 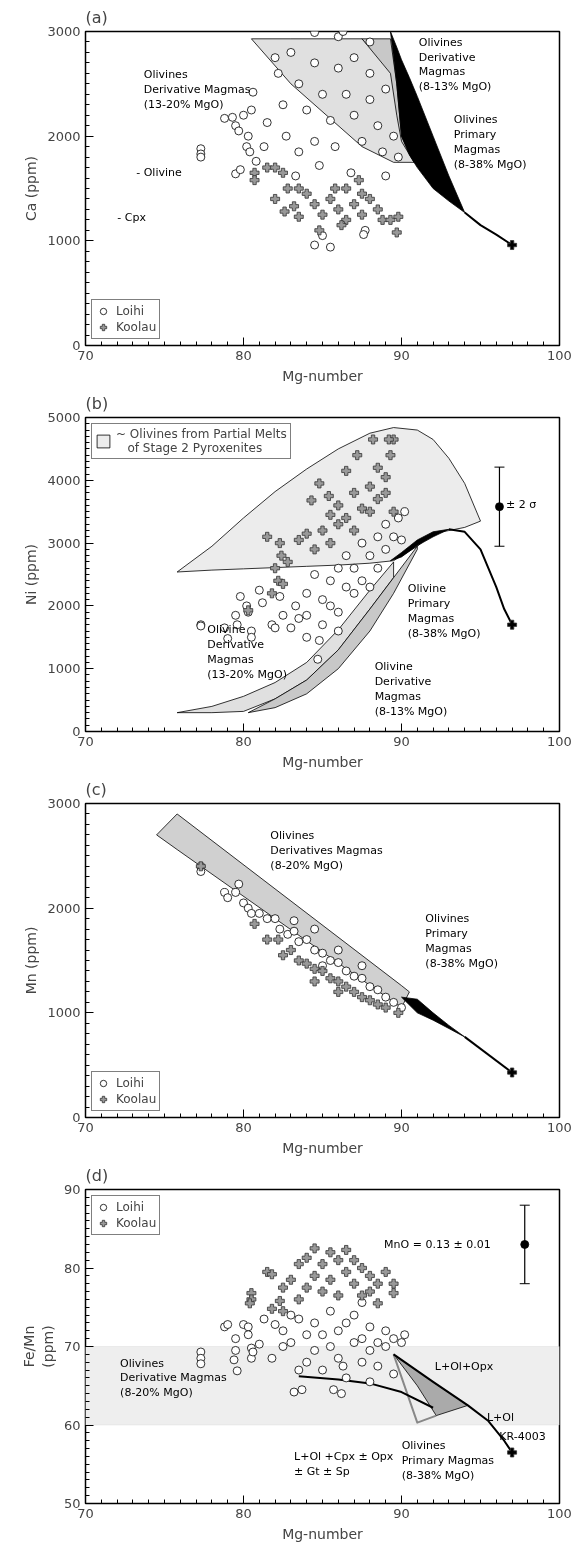 I want to click on y-tick-label: 70, so click(x=72, y=1346).